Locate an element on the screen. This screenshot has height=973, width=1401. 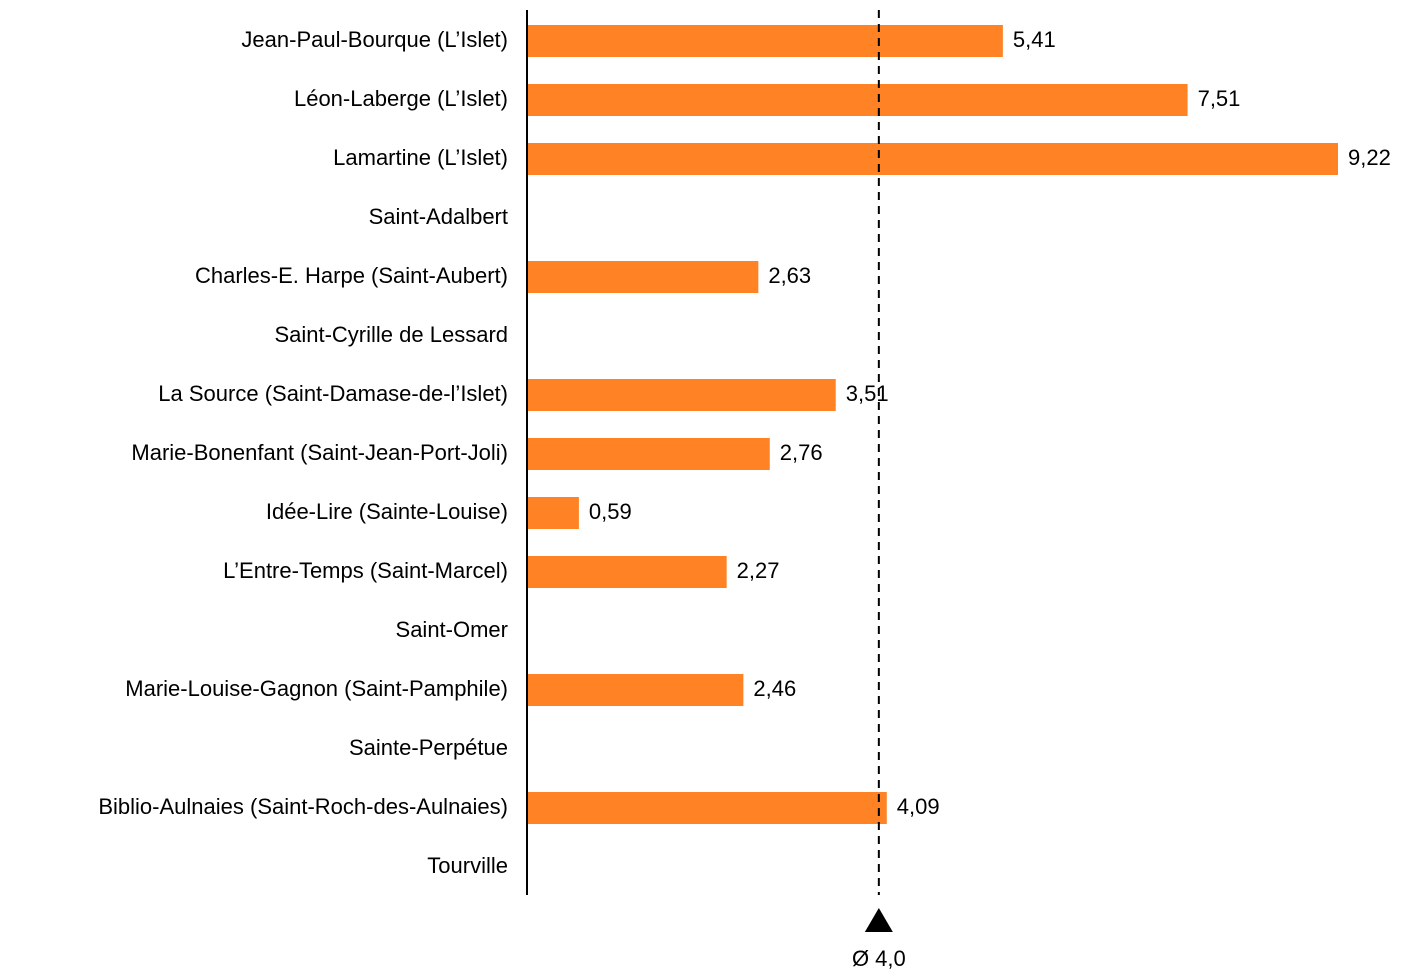
value-label: 4,09 is located at coordinates (918, 806).